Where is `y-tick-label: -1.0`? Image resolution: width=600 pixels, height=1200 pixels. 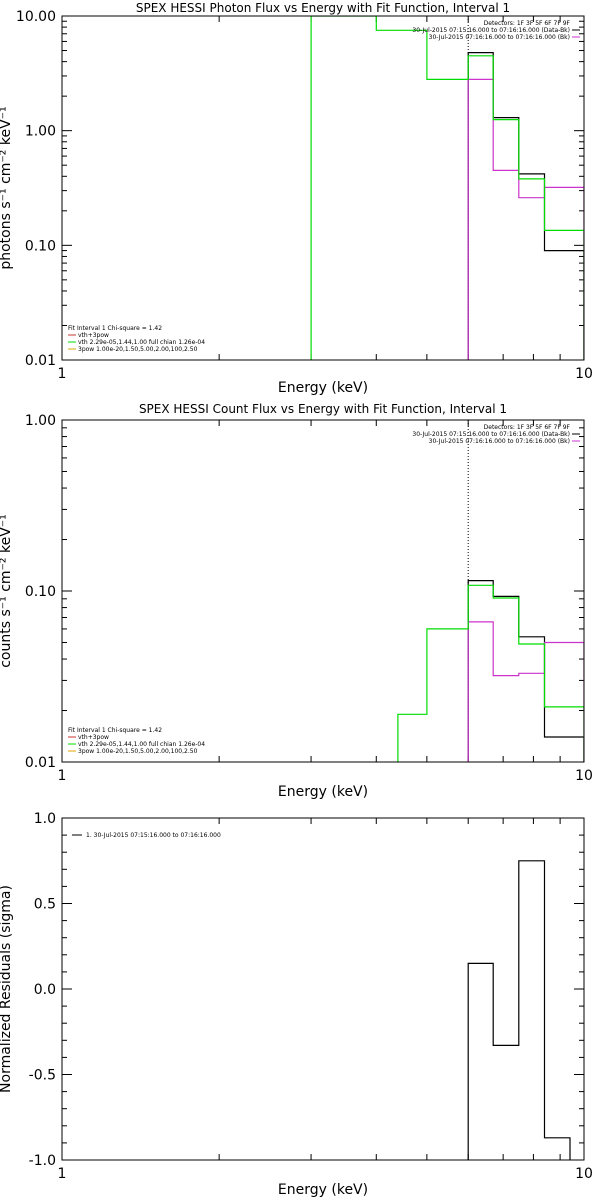 y-tick-label: -1.0 is located at coordinates (42, 1161).